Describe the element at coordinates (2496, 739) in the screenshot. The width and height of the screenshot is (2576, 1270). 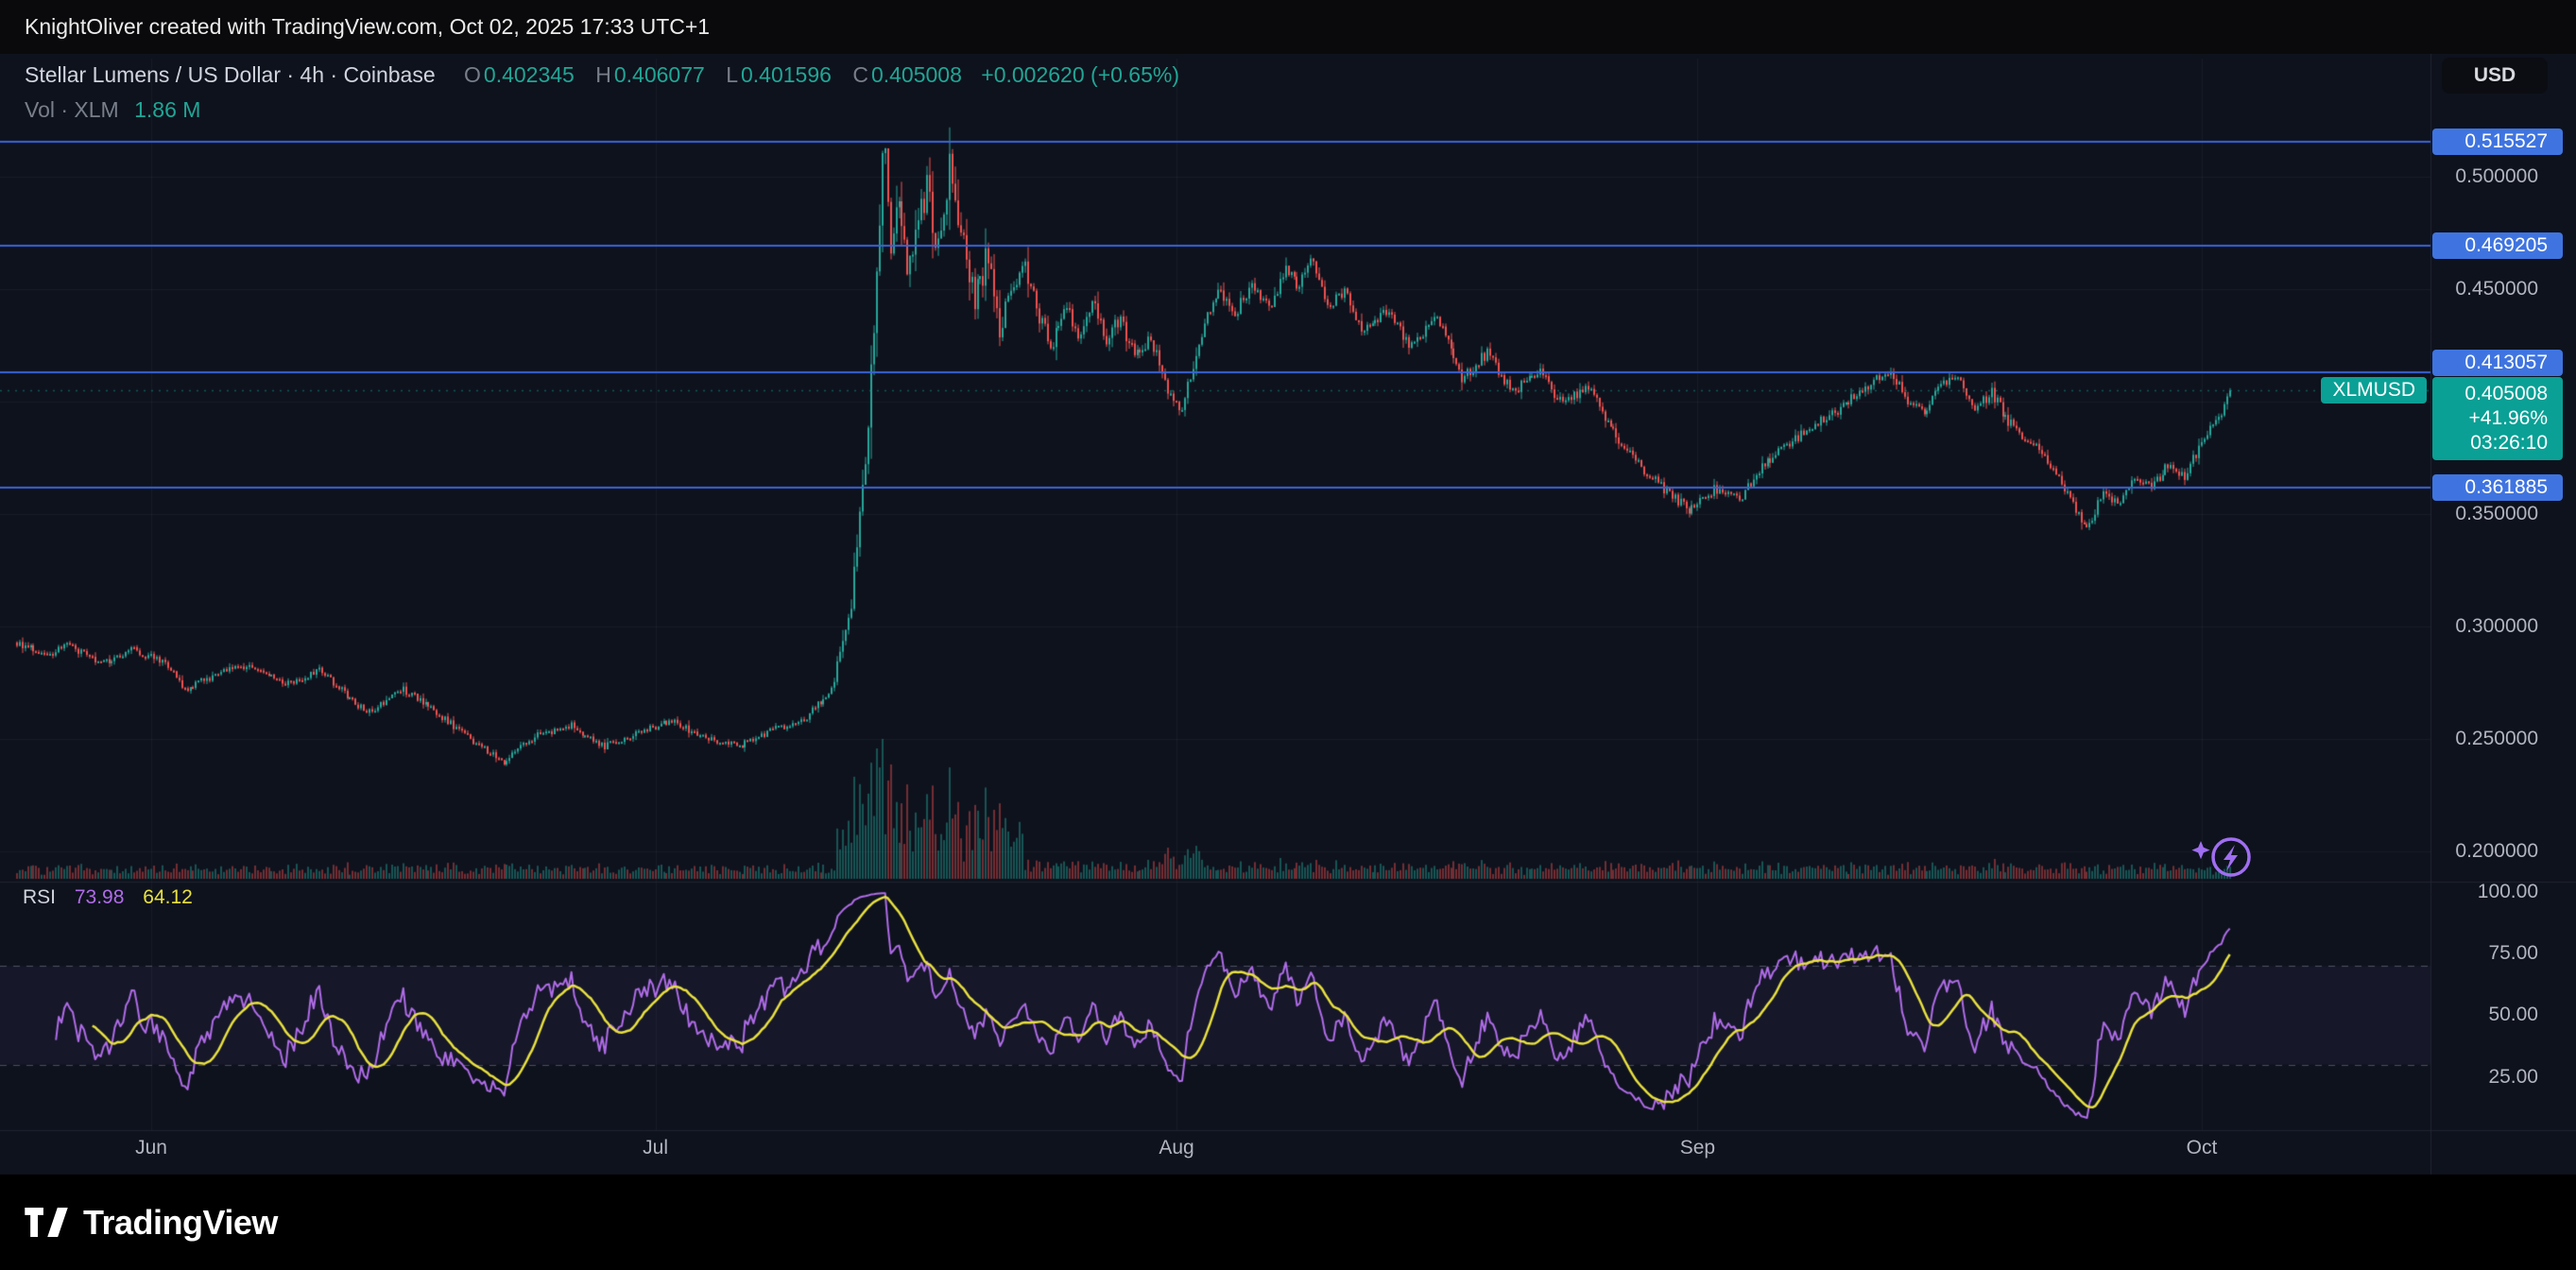
I see `price-tick-label: 0.250000` at that location.